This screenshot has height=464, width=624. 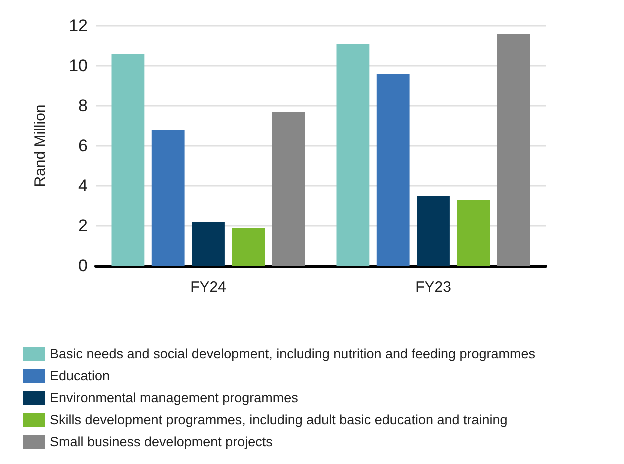 I want to click on legend-label: Environmental management programmes, so click(x=174, y=398).